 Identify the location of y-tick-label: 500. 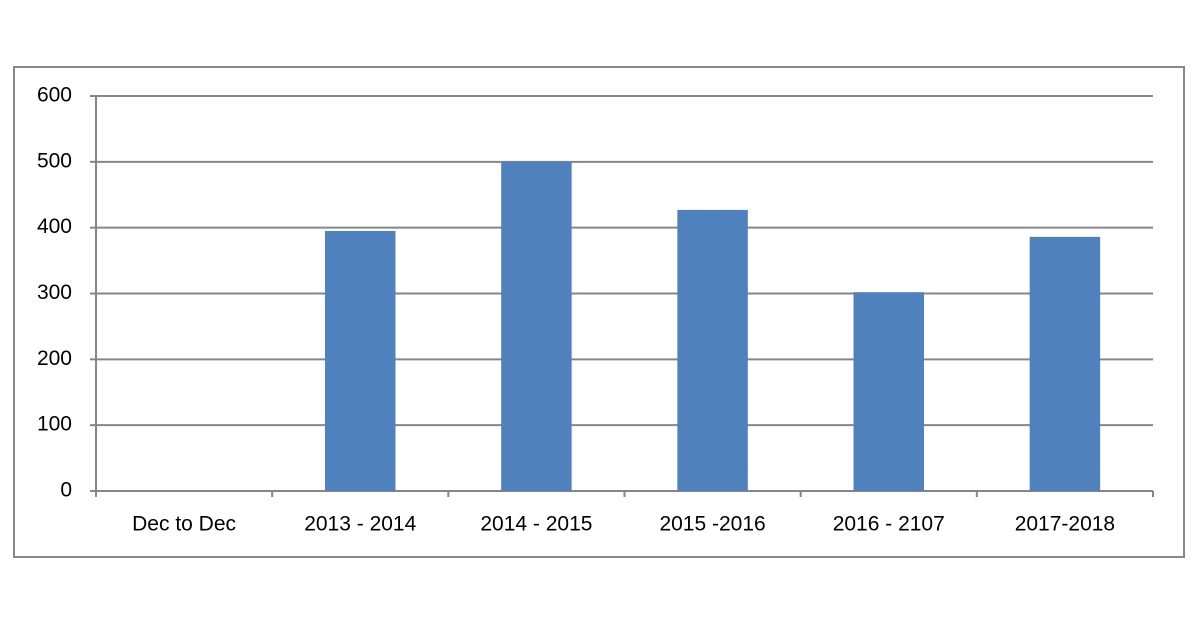
(54, 160).